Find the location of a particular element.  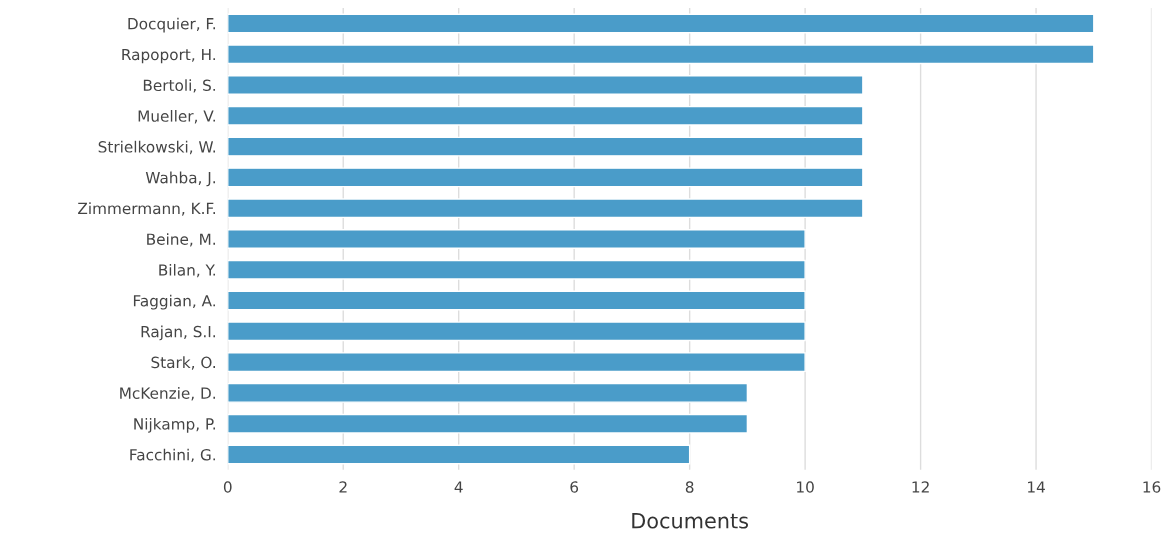

x-tick-label: 4 is located at coordinates (458, 487).